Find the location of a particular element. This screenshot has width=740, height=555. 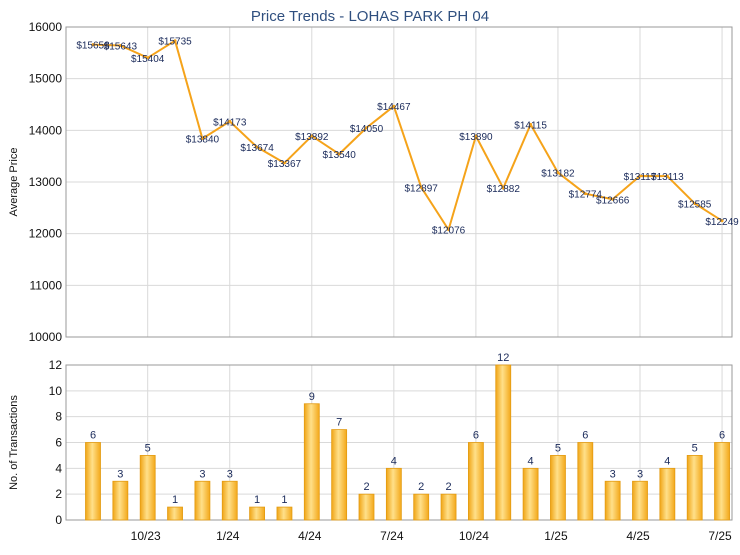

price-value-label: $13113 is located at coordinates (667, 177).